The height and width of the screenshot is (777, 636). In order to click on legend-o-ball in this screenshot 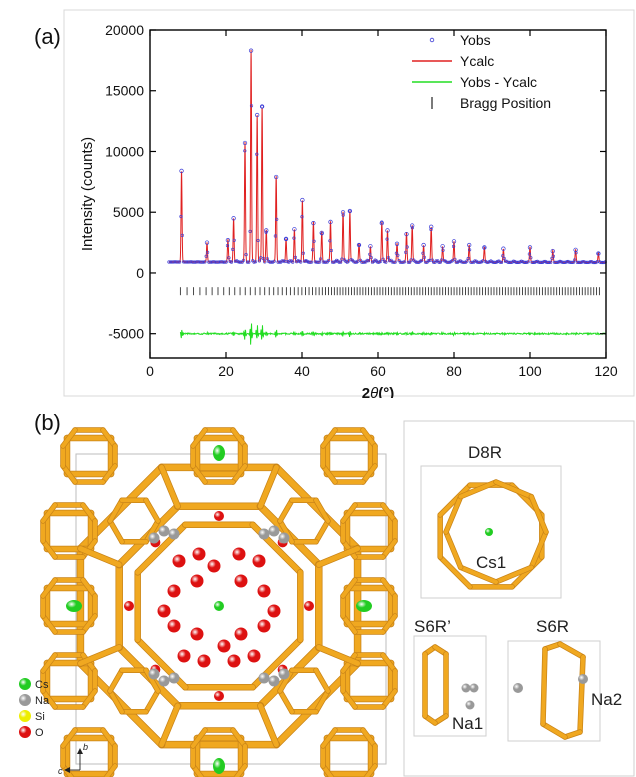, I will do `click(25, 732)`.